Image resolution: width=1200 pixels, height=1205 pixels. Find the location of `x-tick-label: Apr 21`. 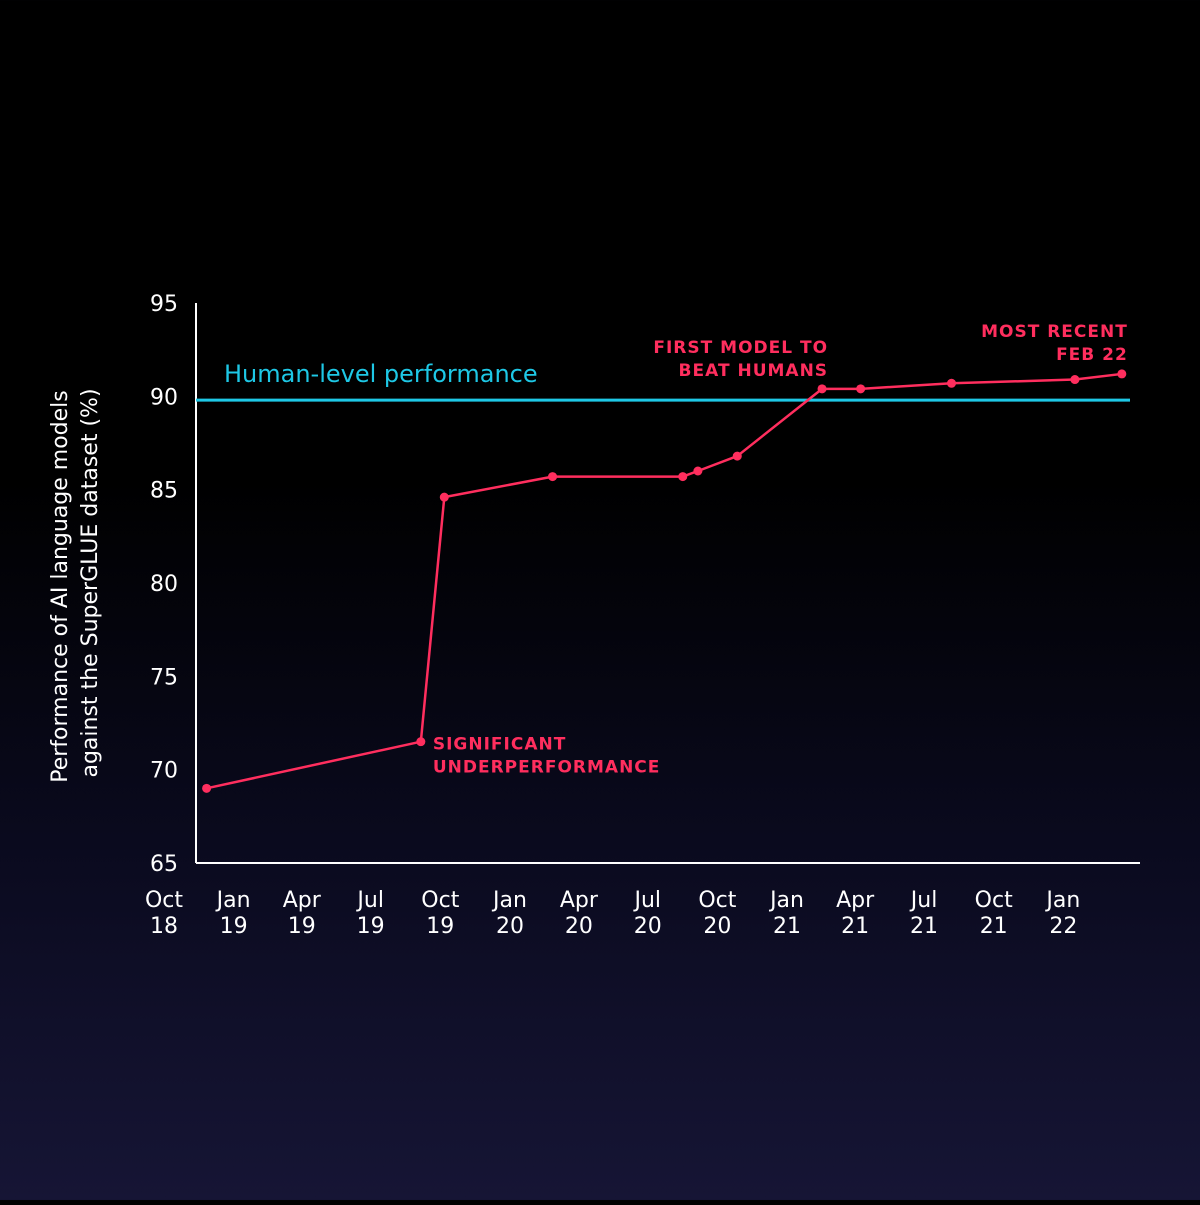

x-tick-label: Apr 21 is located at coordinates (855, 913).